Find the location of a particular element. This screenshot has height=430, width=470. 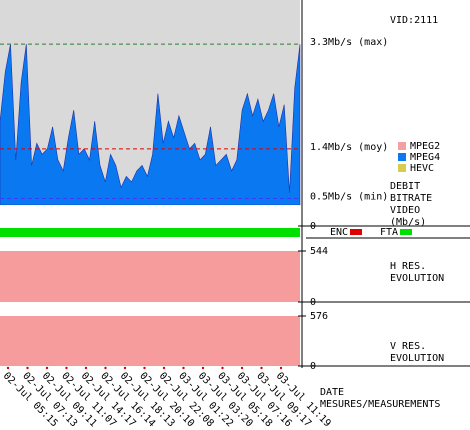

panel-label: V RES. is located at coordinates (408, 346).